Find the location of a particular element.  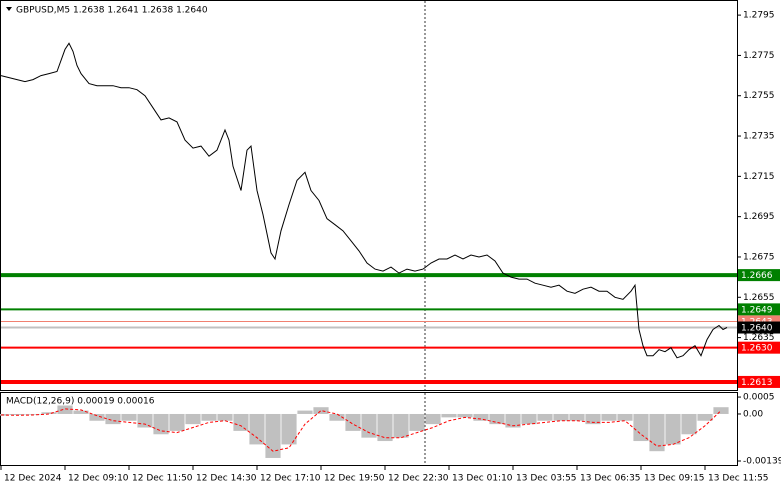

y-tick-label: 1.2735 is located at coordinates (759, 137).